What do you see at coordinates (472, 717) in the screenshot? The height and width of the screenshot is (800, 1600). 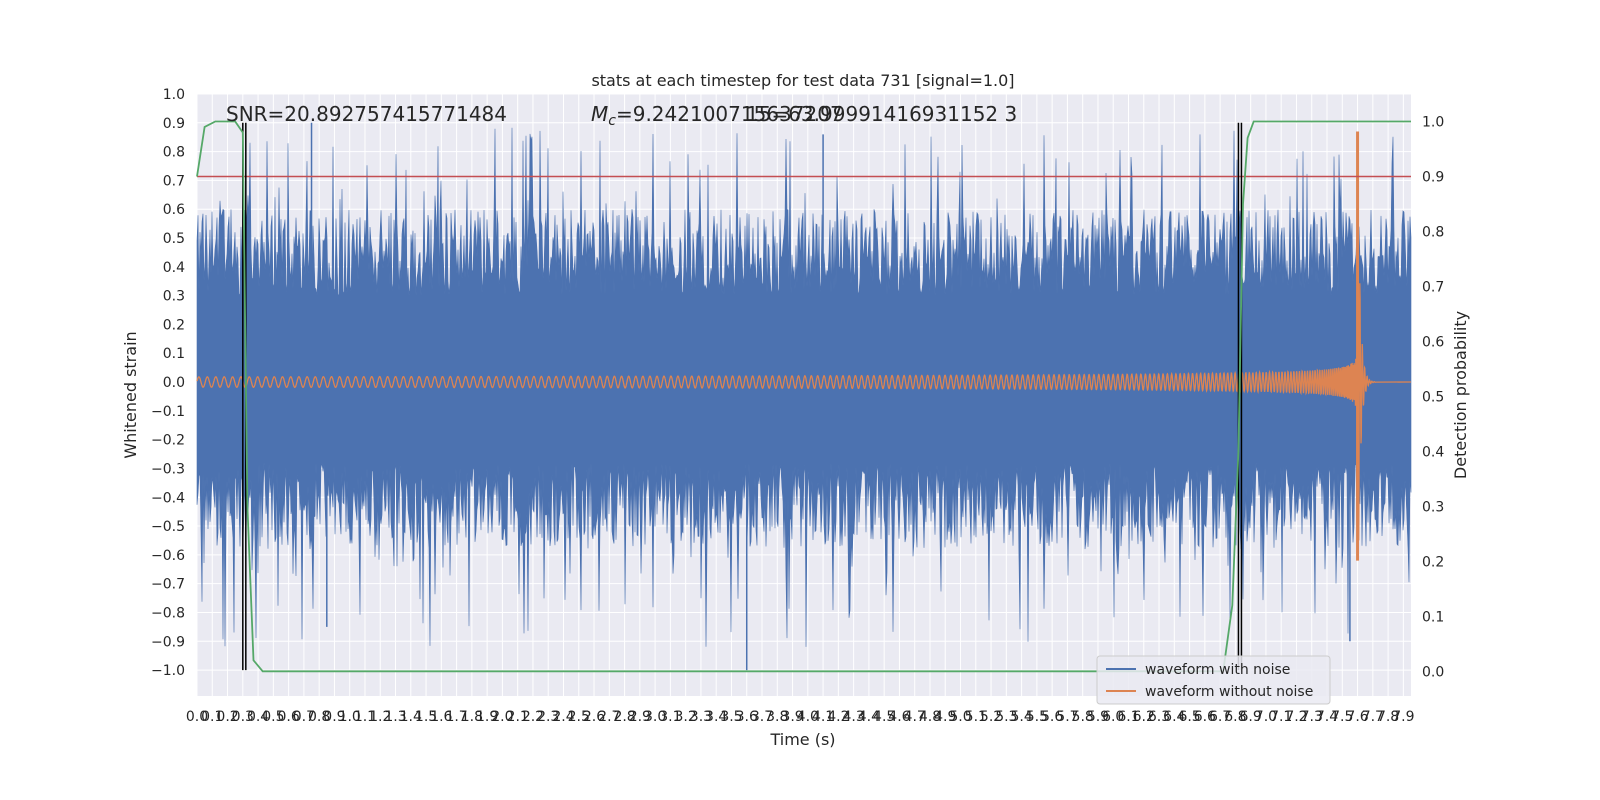 I see `x-tick-label: 1.8` at bounding box center [472, 717].